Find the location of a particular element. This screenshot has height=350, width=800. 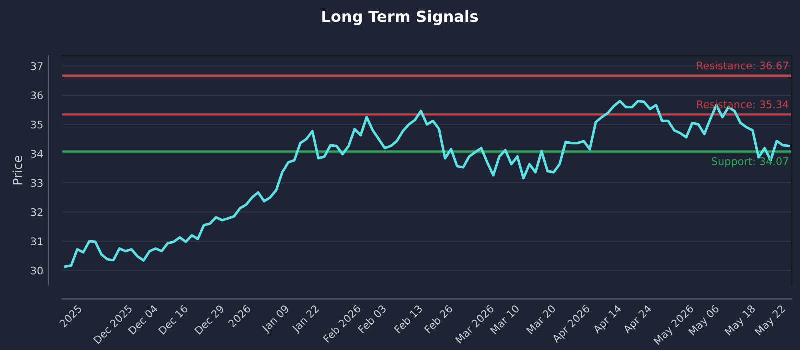

y-tick-label: 35 is located at coordinates (37, 124).